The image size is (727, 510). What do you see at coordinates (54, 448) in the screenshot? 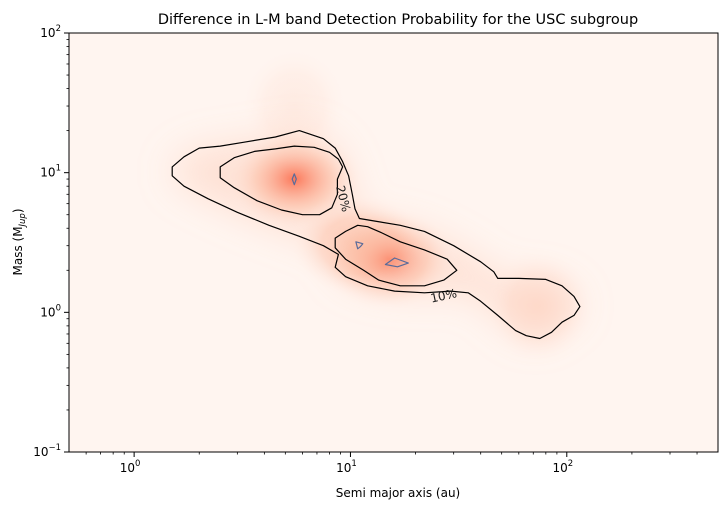
I see `y-tick-label-exponent: −1` at bounding box center [54, 448].